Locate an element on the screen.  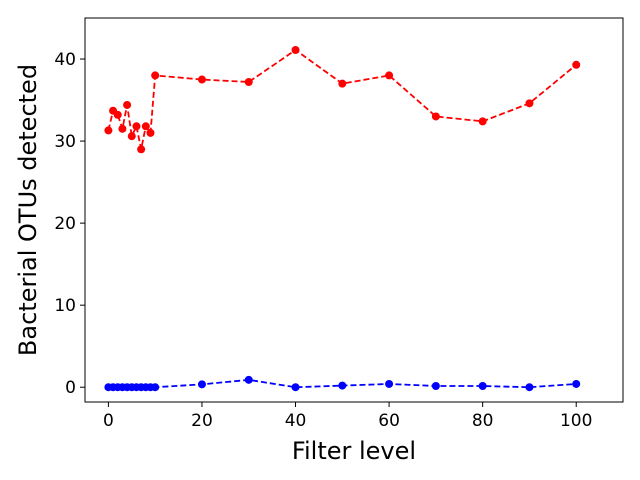
x-axis-label: Filter level is located at coordinates (354, 451).